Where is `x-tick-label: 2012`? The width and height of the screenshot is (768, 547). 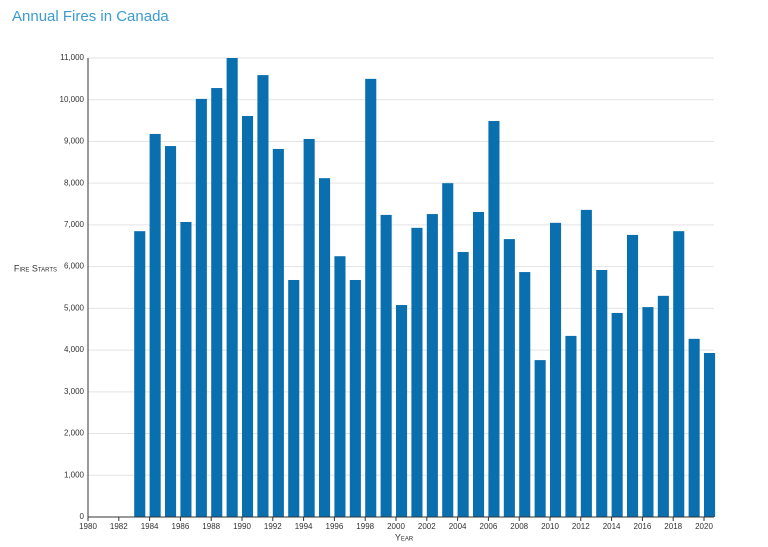 x-tick-label: 2012 is located at coordinates (581, 526).